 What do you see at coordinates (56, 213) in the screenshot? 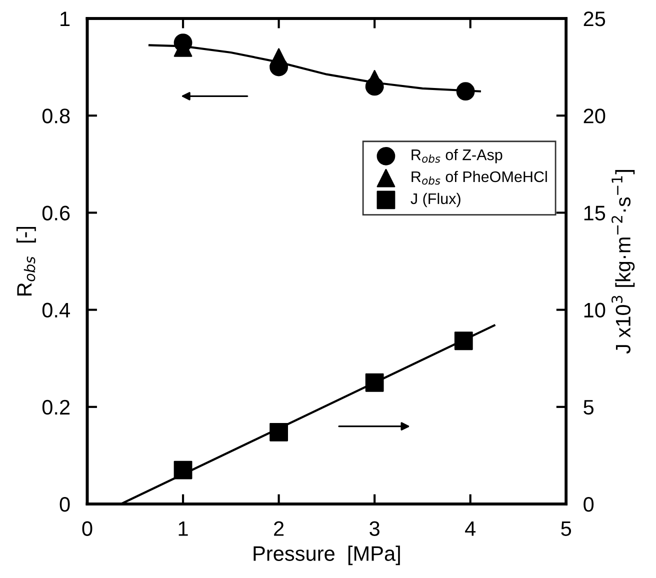
I see `y-tick-label: 0.6` at bounding box center [56, 213].